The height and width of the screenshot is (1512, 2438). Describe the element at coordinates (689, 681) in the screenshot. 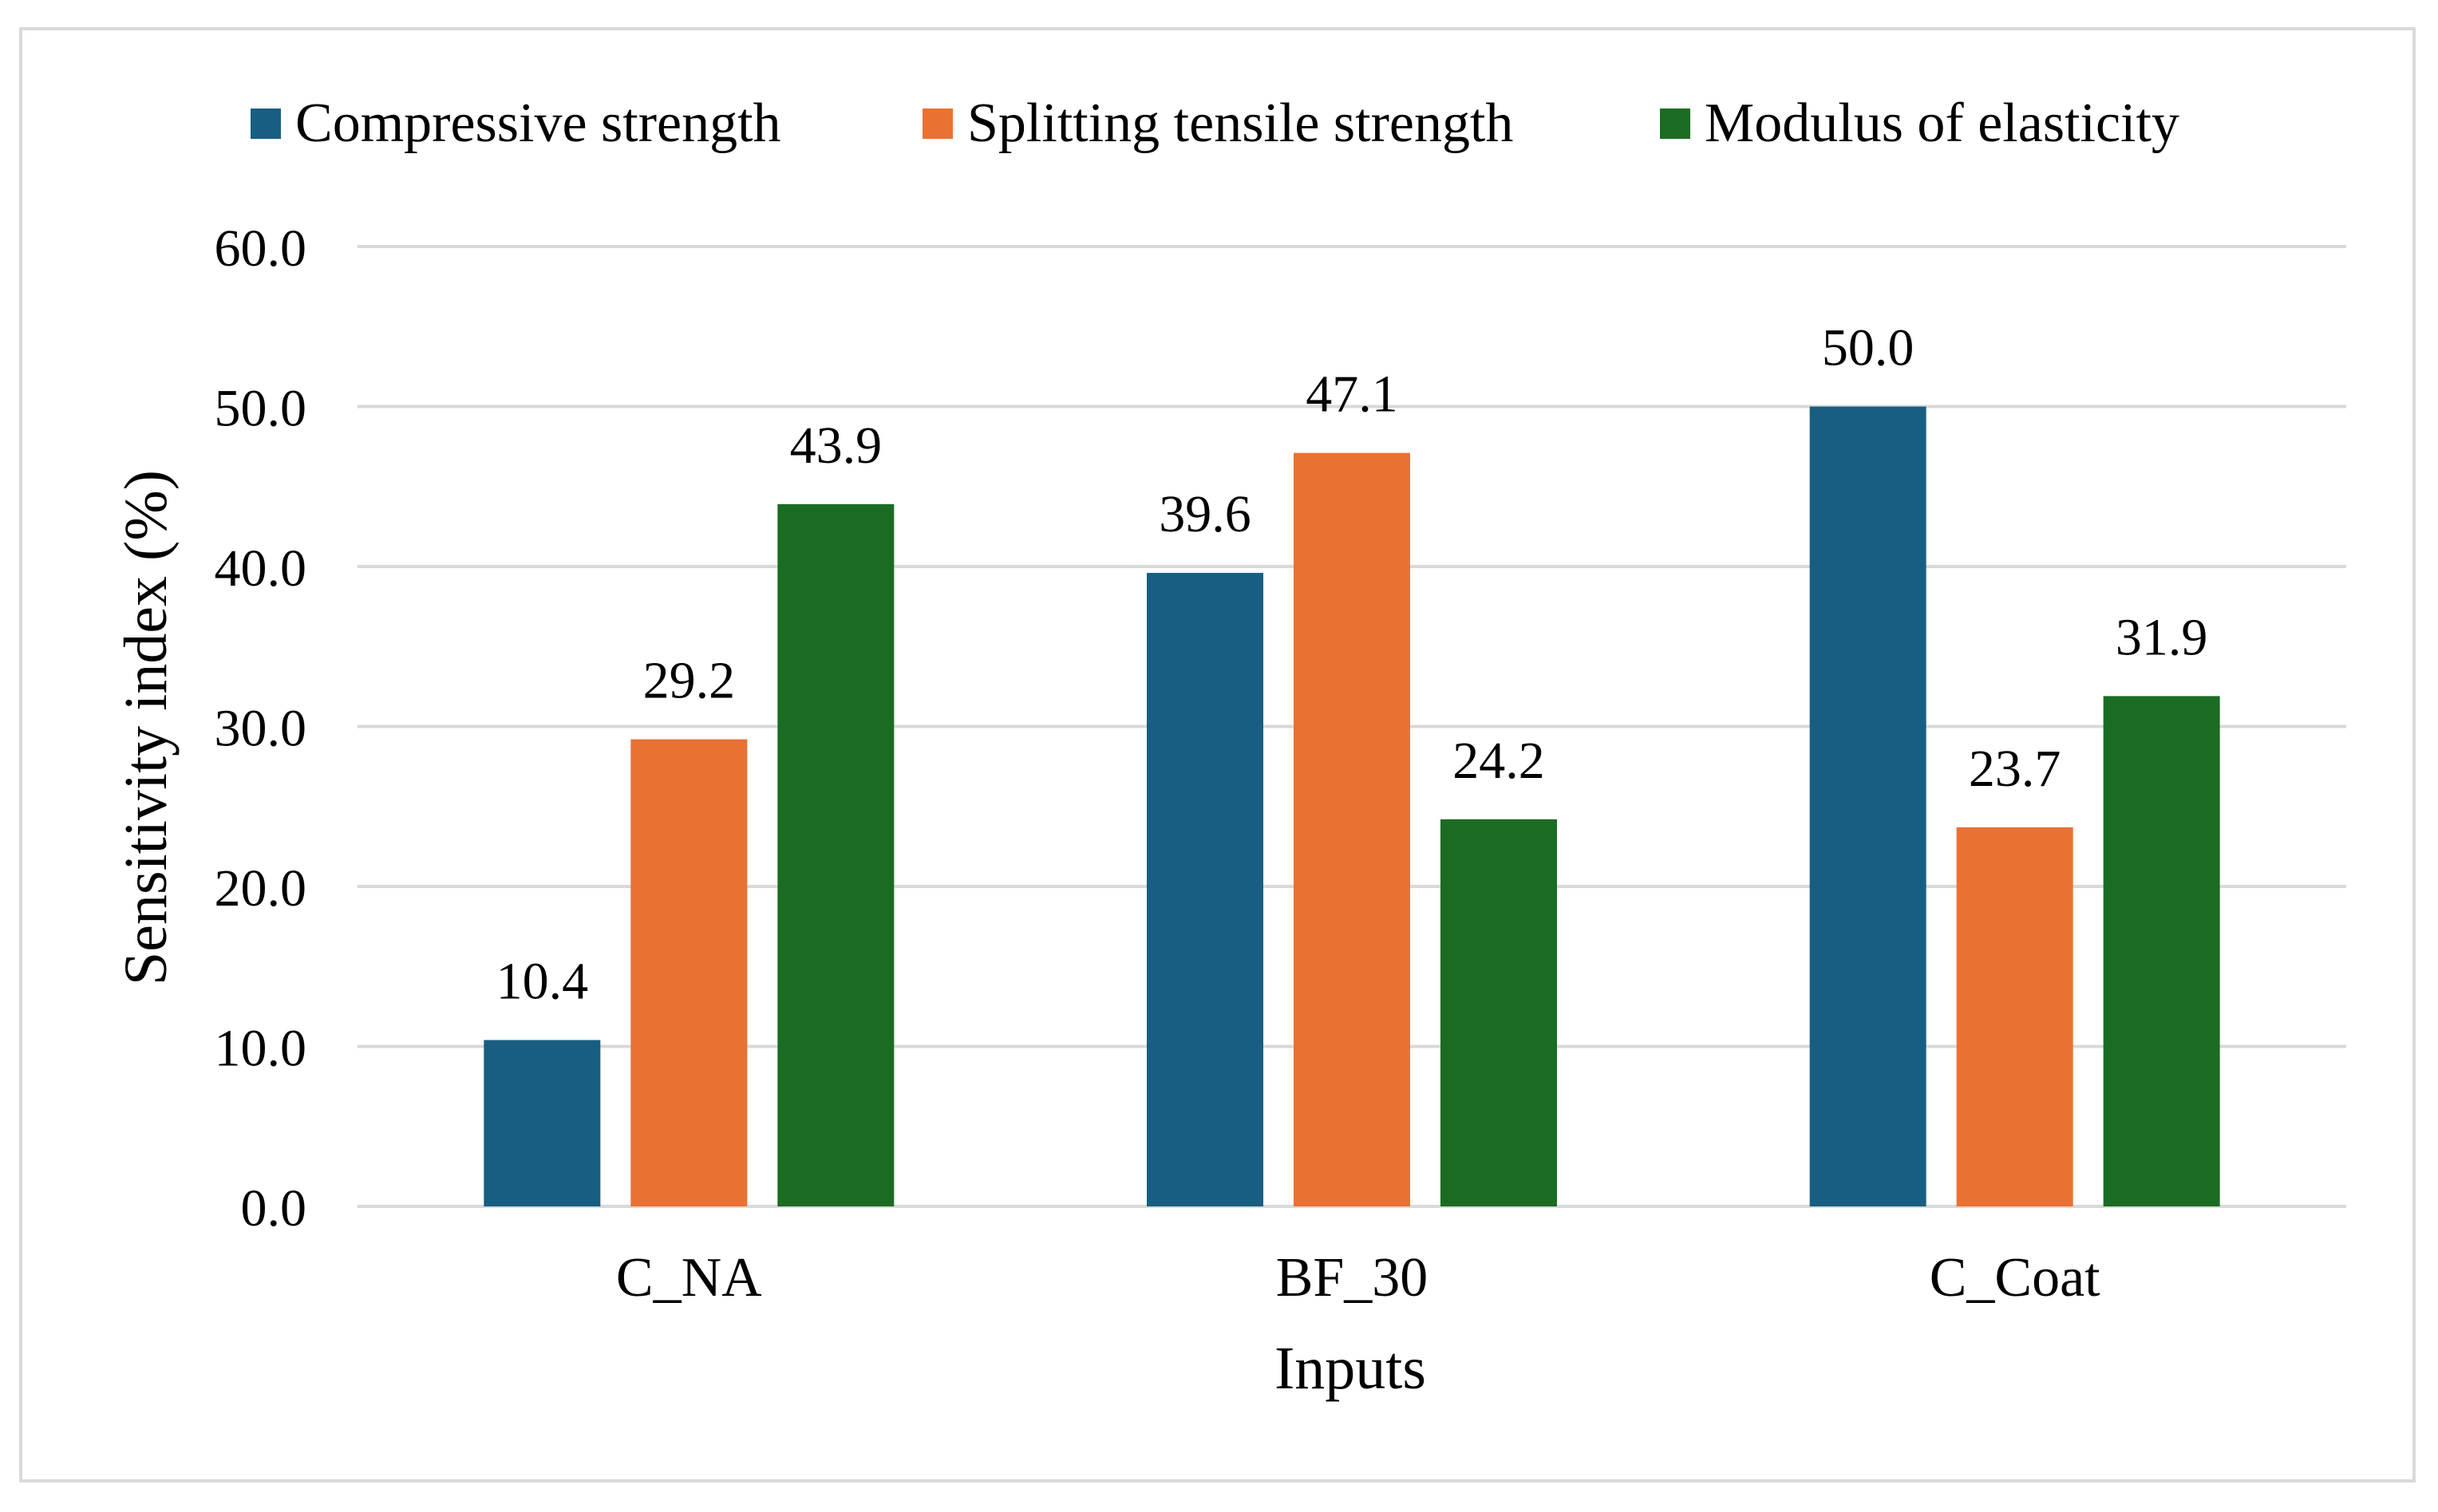

I see `data-label: 29.2` at that location.